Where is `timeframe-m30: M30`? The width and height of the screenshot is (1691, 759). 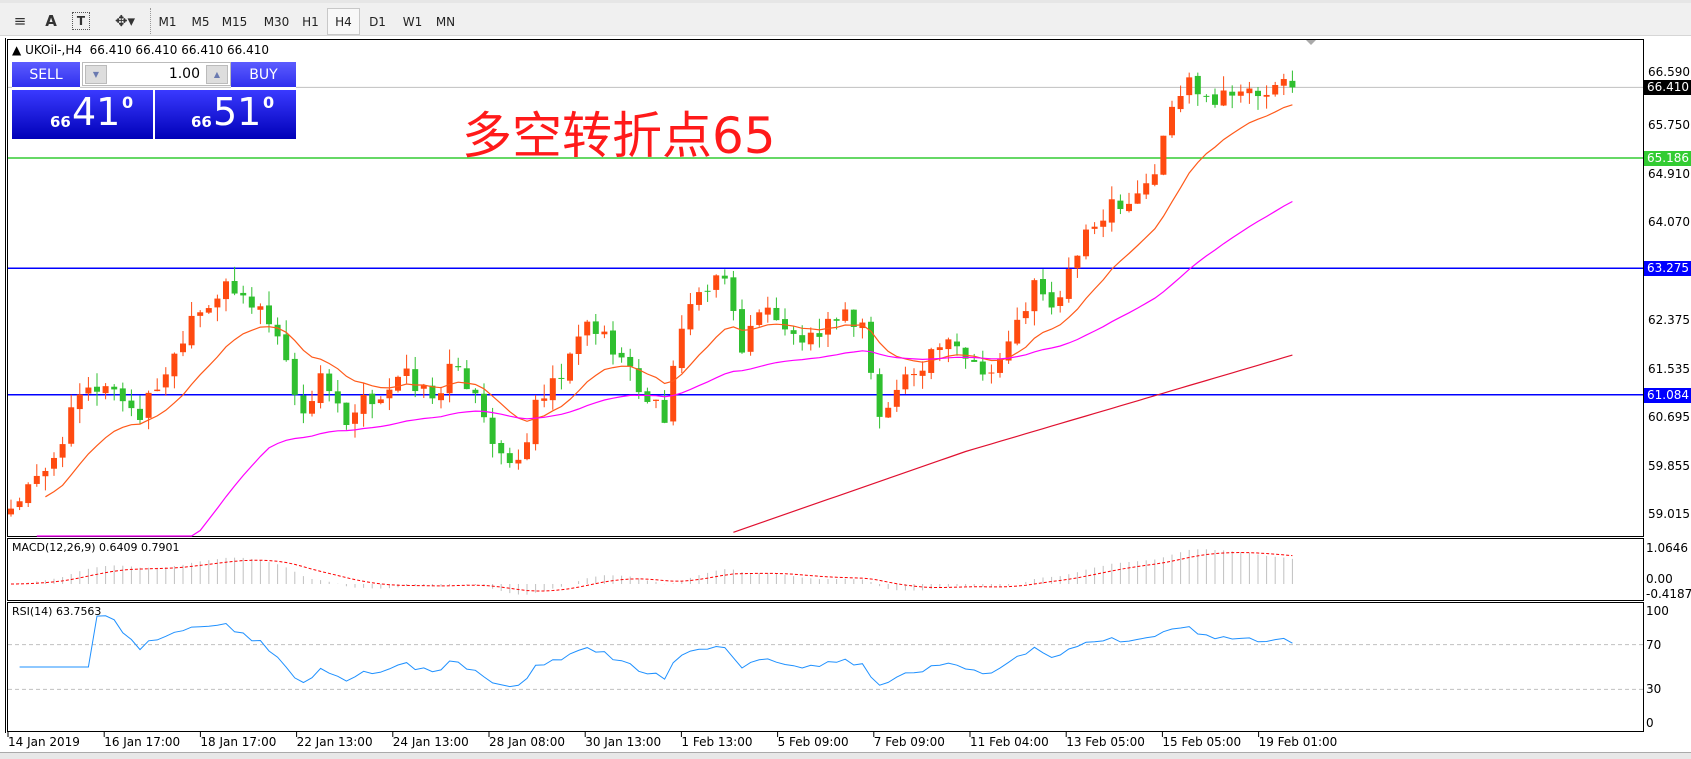
timeframe-m30: M30 is located at coordinates (276, 21).